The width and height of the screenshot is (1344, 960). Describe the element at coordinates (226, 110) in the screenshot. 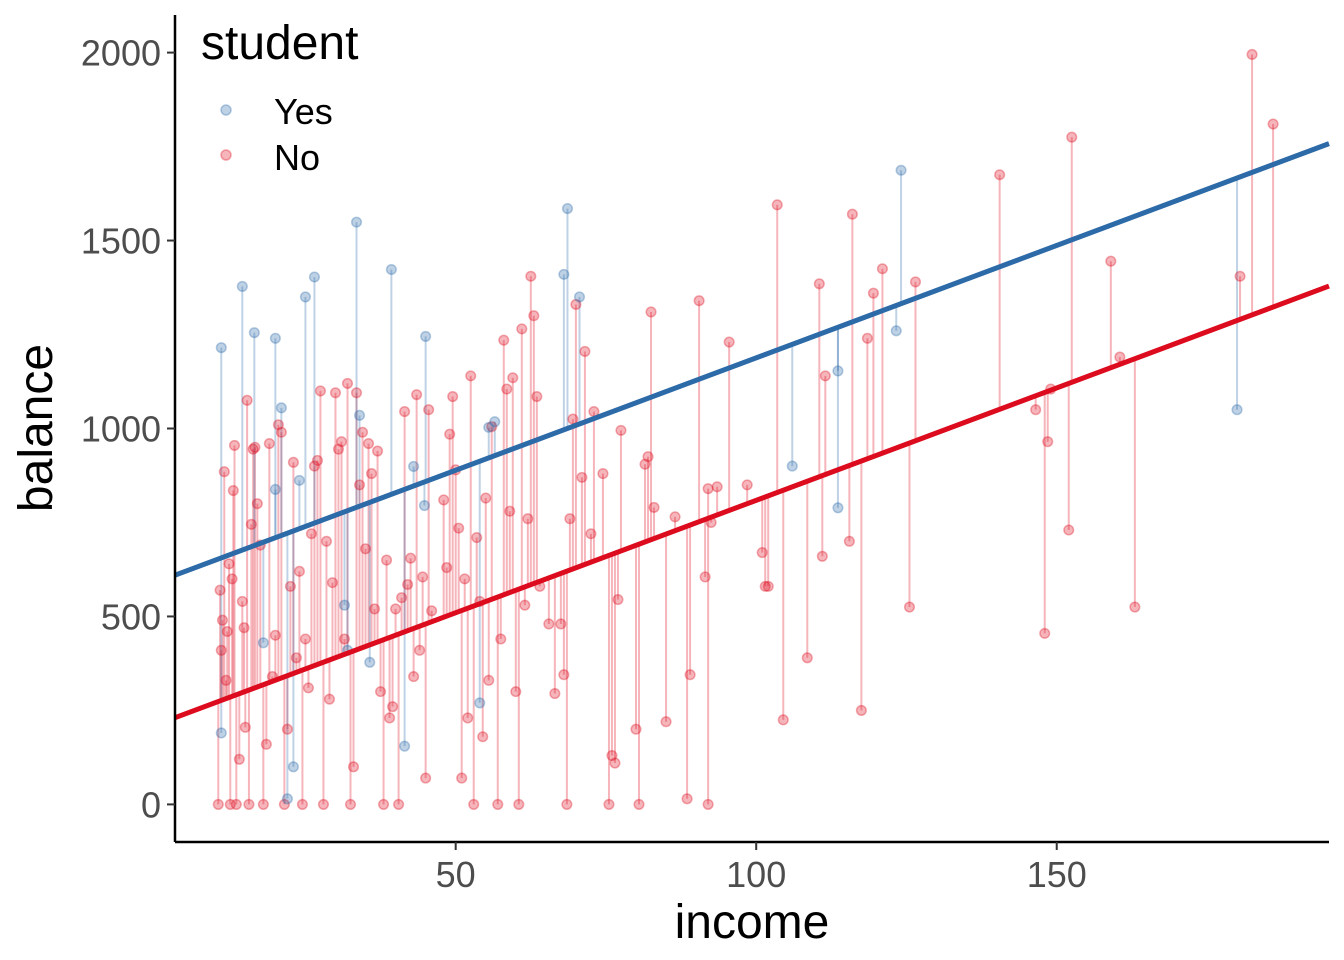

I see `legend-key-yes` at that location.